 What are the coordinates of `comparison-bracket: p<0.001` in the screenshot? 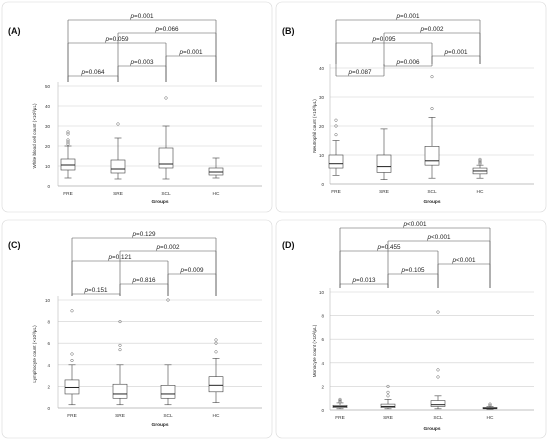 It's located at (464, 272).